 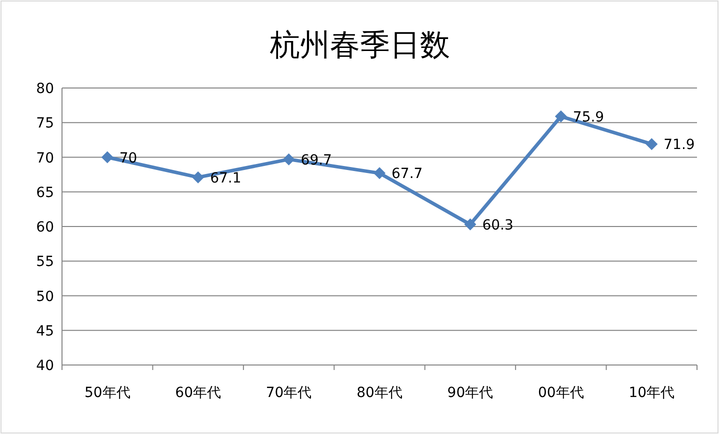 What do you see at coordinates (407, 174) in the screenshot?
I see `data-label: 67.7` at bounding box center [407, 174].